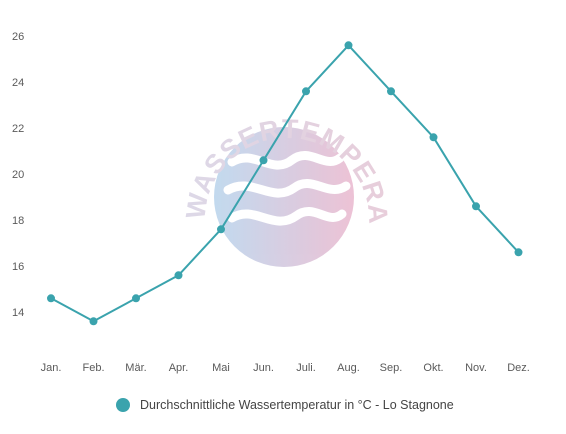  I want to click on y-tick-label: 16, so click(18, 267).